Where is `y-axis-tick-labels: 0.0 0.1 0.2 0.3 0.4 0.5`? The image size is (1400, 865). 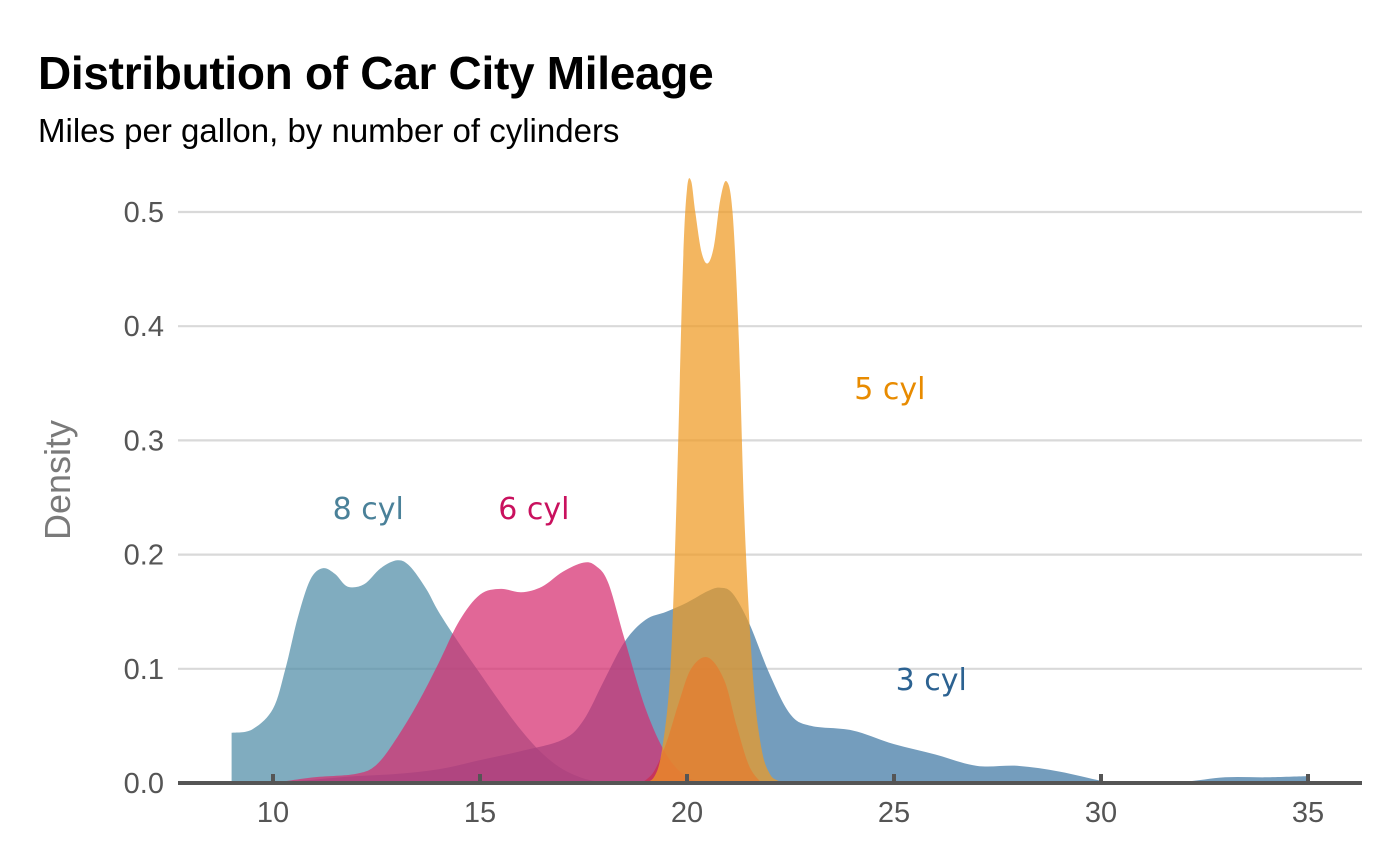
y-axis-tick-labels: 0.0 0.1 0.2 0.3 0.4 0.5 is located at coordinates (144, 498).